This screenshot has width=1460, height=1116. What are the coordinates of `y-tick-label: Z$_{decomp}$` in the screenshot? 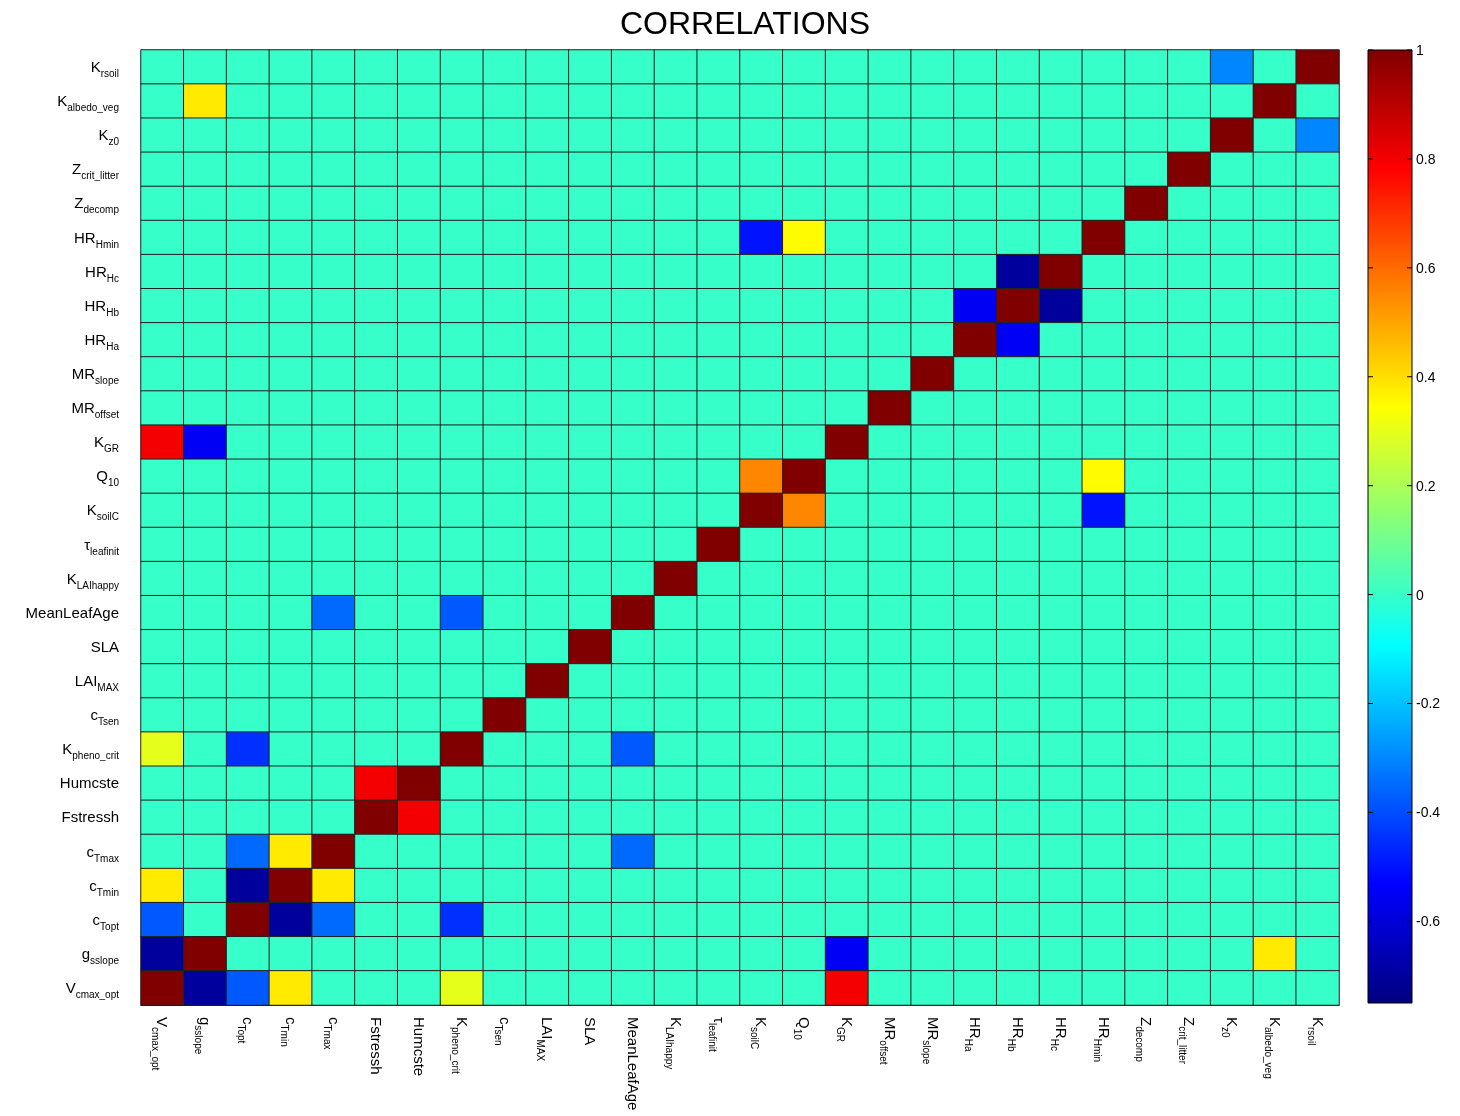 It's located at (97, 205).